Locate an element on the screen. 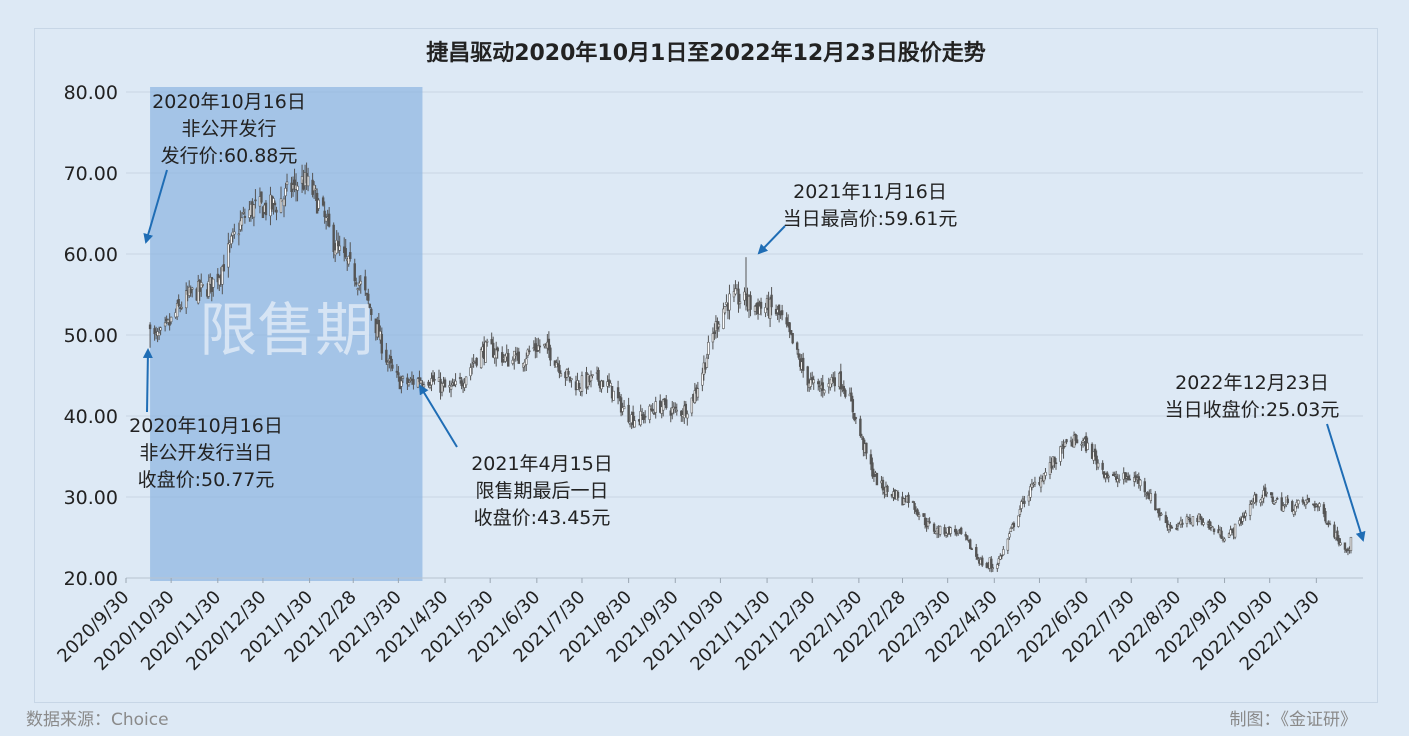  annotation-text: 收盘价:43.45元 is located at coordinates (542, 518).